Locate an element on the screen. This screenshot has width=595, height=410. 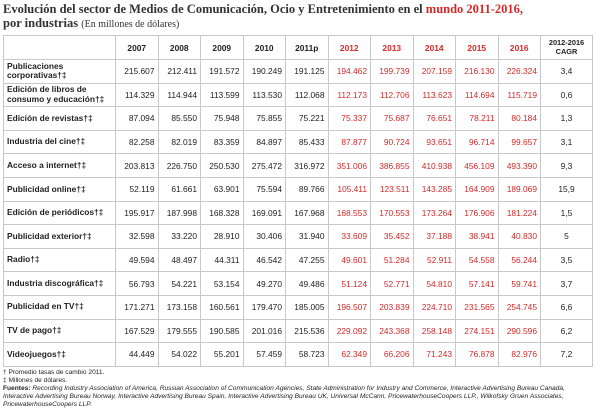
cell: 203.813 is located at coordinates (137, 165).